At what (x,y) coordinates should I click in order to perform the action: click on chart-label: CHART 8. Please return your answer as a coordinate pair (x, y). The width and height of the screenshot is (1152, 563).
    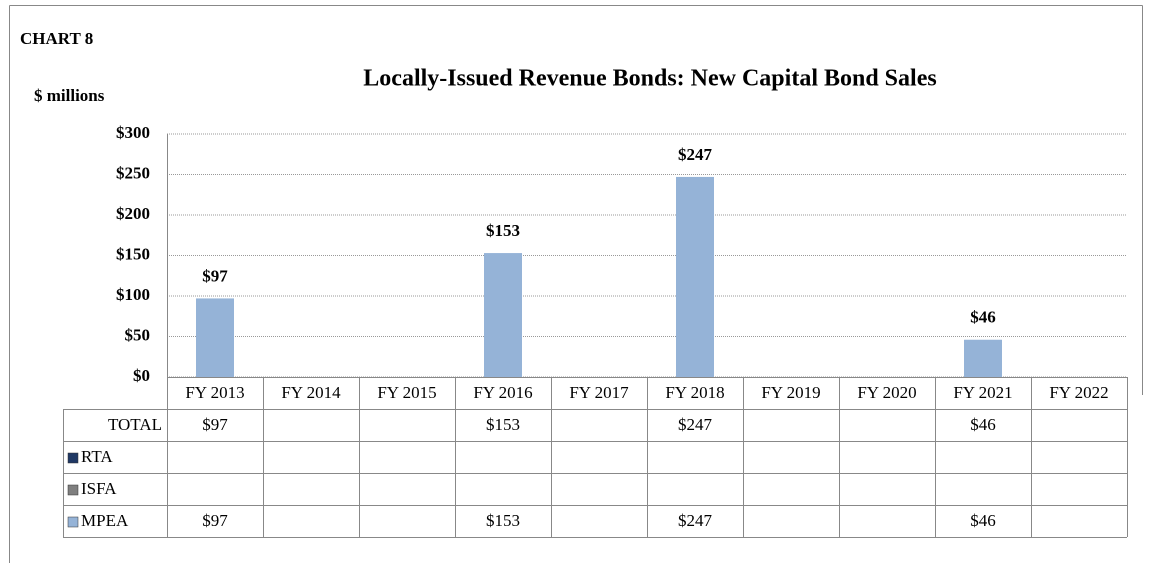
    Looking at the image, I should click on (56, 38).